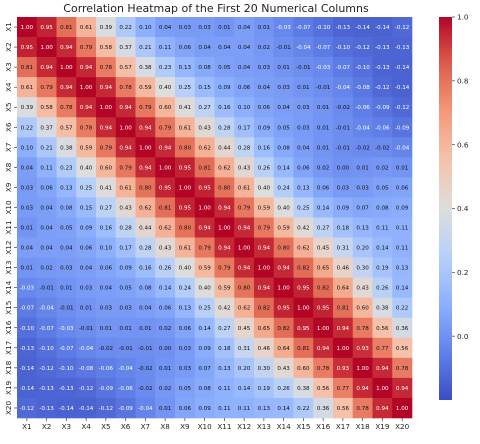  I want to click on x-tick-label: X17, so click(343, 426).